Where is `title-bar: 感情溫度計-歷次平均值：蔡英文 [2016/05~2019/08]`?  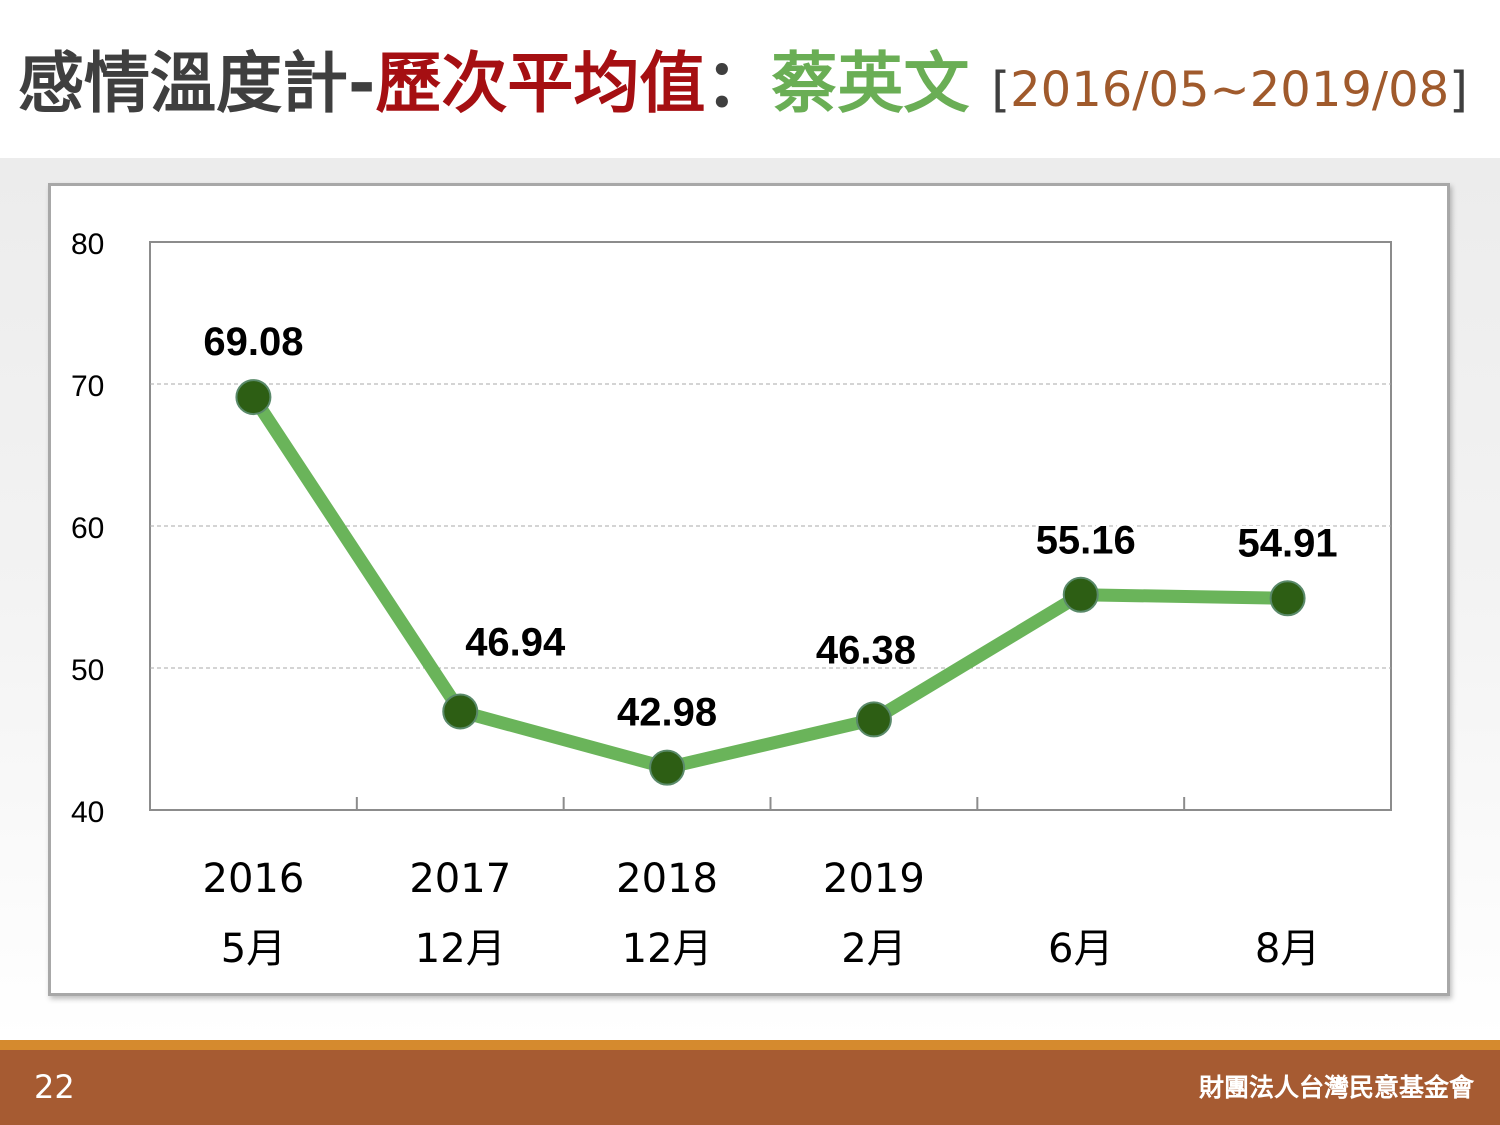
title-bar: 感情溫度計-歷次平均值：蔡英文 [2016/05~2019/08] is located at coordinates (750, 79).